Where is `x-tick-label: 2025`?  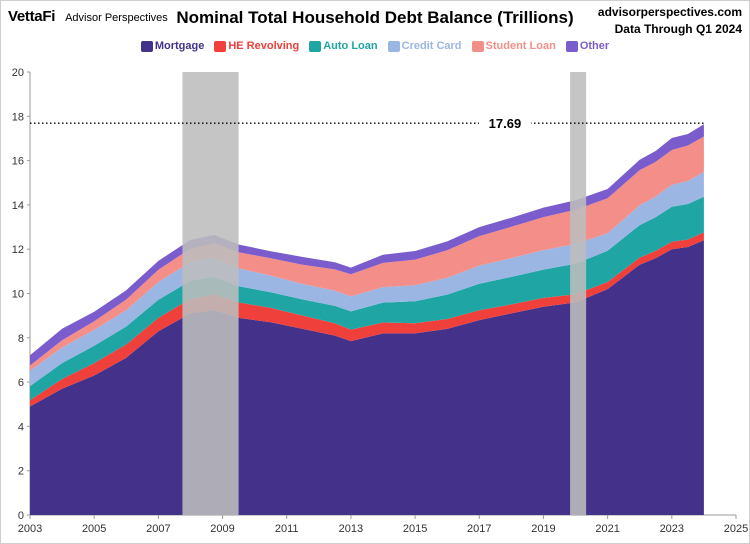 x-tick-label: 2025 is located at coordinates (736, 529).